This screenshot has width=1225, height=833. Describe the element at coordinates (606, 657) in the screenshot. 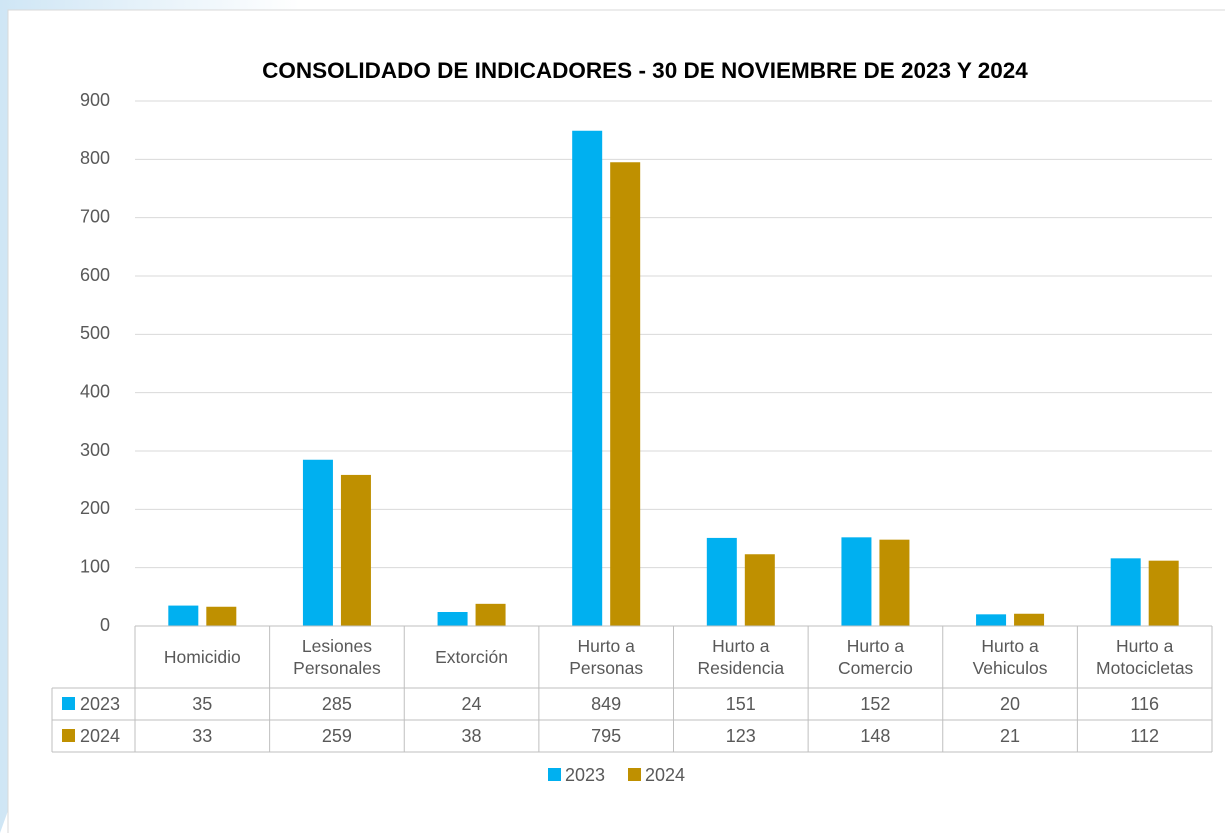

I see `x-tick-label: Hurto a Personas` at that location.